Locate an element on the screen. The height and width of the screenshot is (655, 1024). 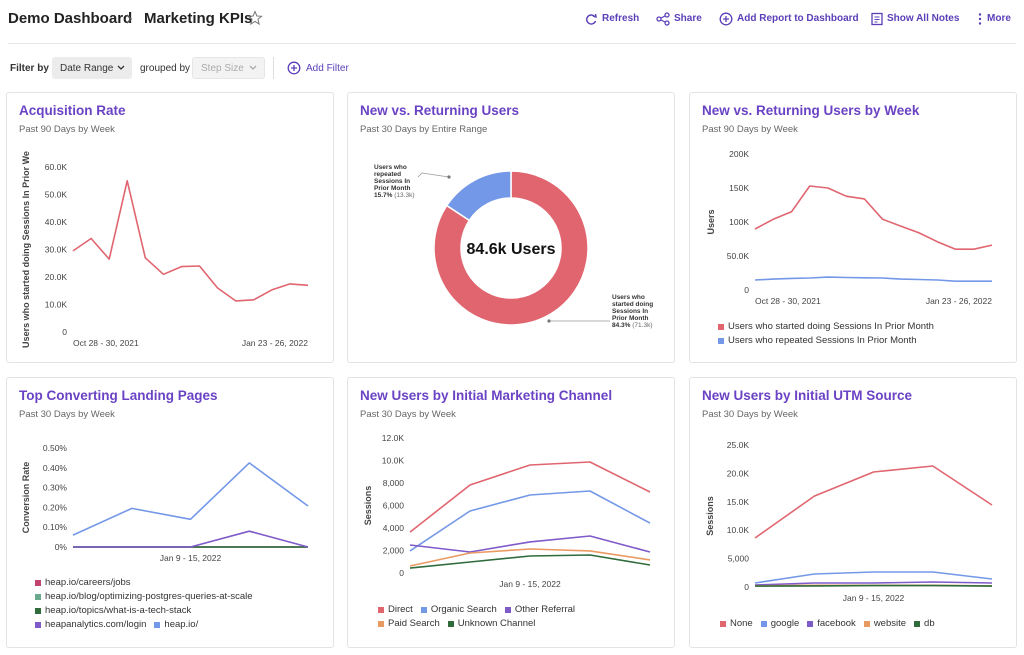
legend-item: google is located at coordinates (780, 623).